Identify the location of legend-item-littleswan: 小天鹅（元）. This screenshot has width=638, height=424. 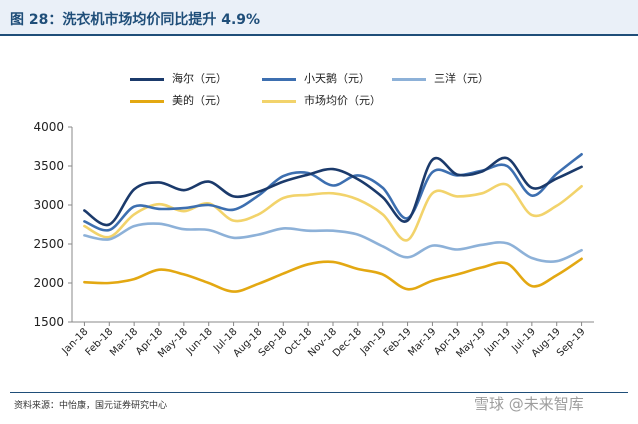
(316, 78).